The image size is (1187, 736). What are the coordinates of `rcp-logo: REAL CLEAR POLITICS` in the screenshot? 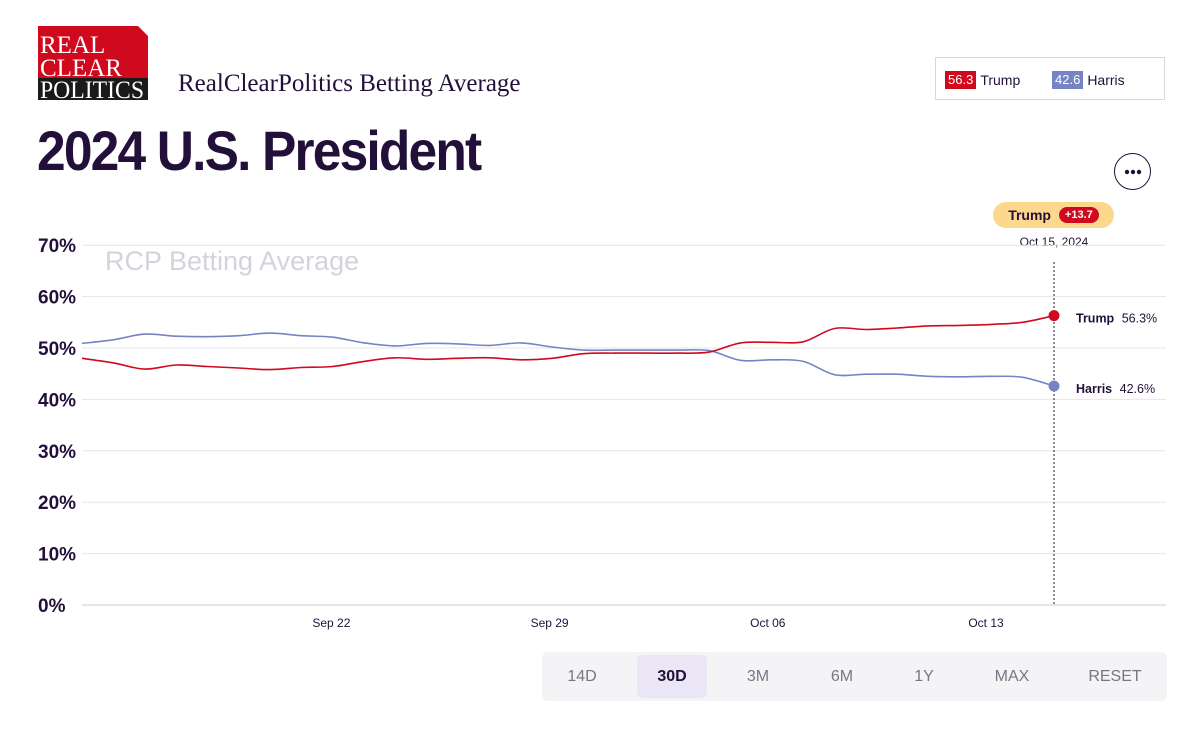 It's located at (93, 63).